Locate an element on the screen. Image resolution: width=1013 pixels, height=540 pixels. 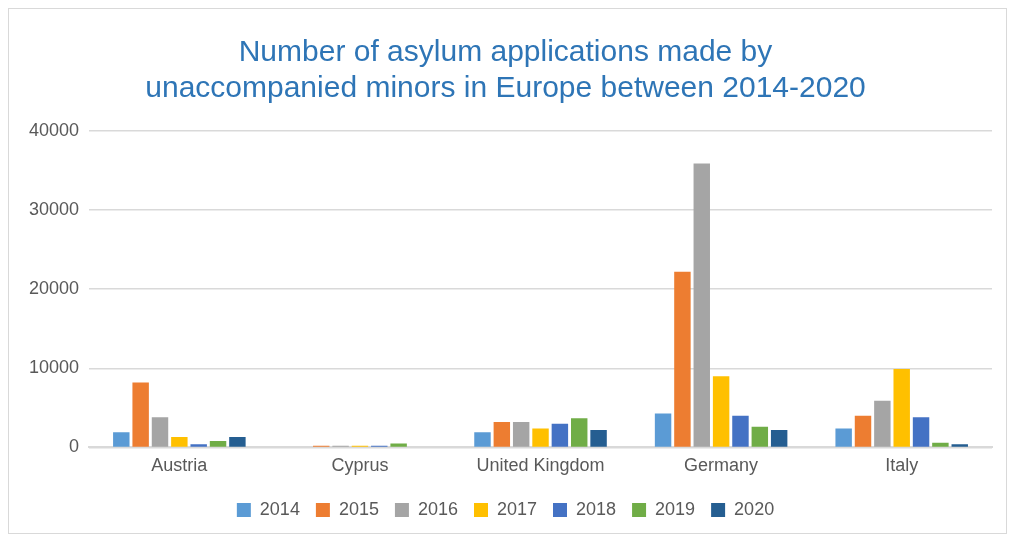
x-tick-label: Italy is located at coordinates (902, 465).